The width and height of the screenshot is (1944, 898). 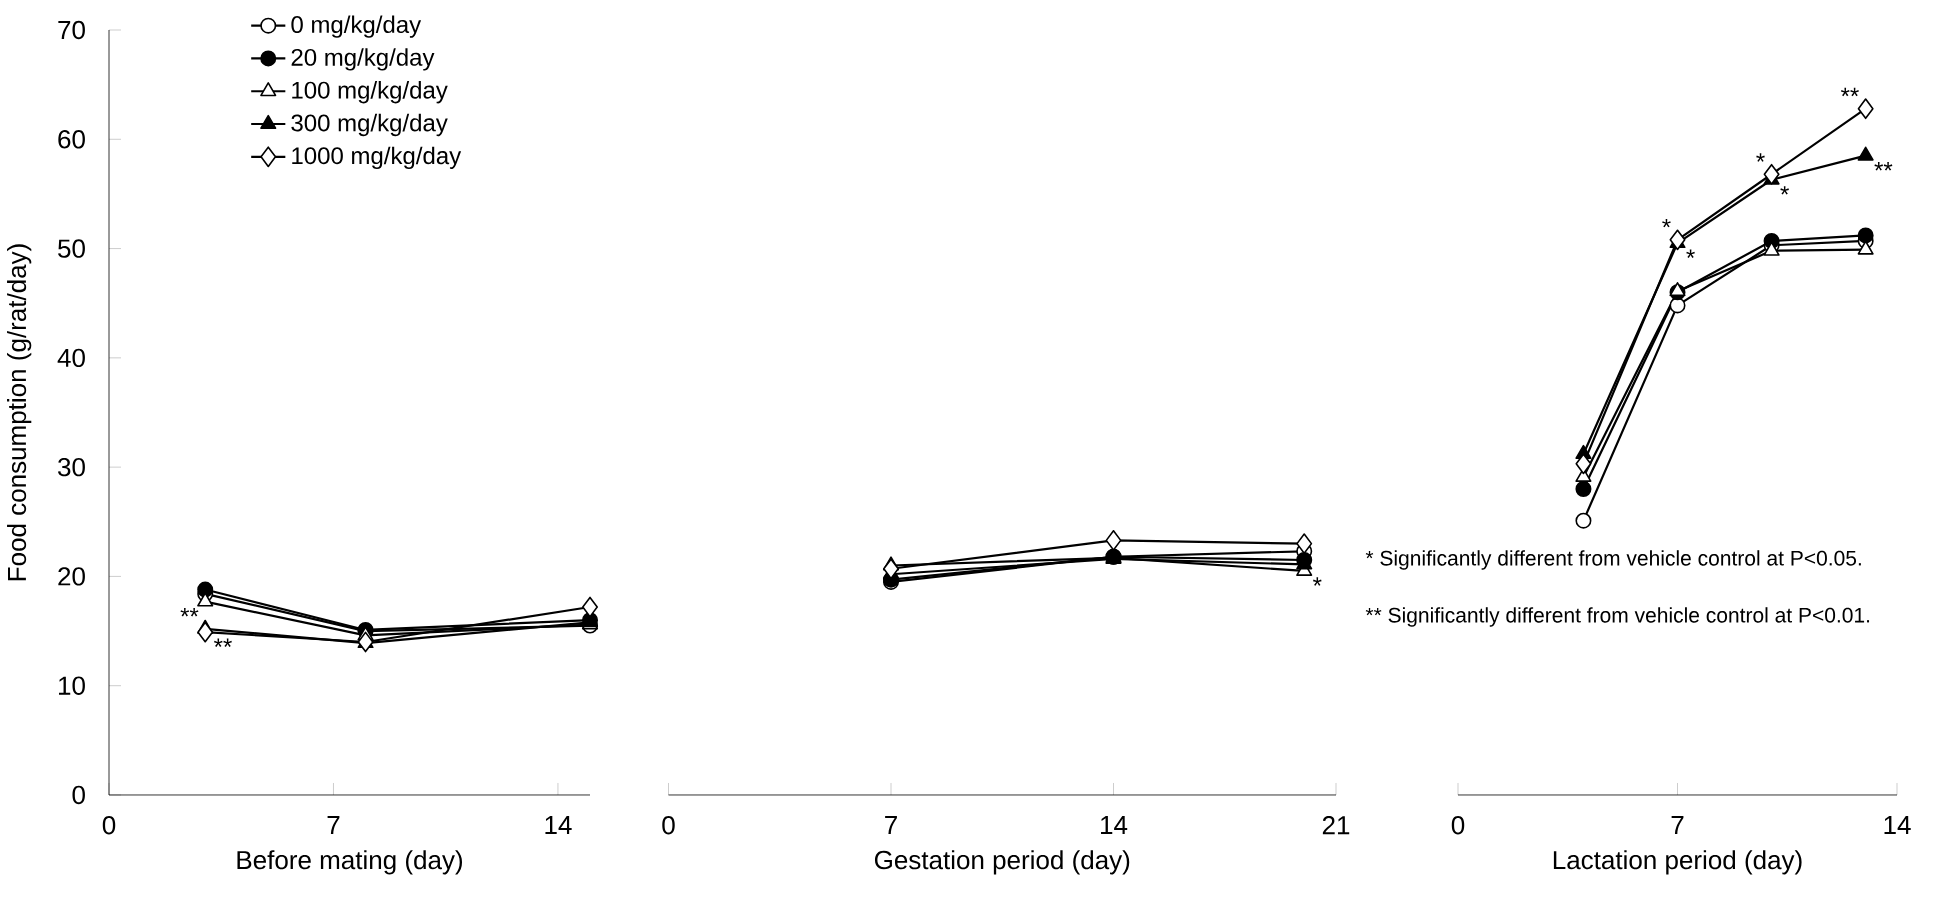 What do you see at coordinates (1613, 560) in the screenshot?
I see `annotation: * Significantly different from vehicle control at P<0.05.` at bounding box center [1613, 560].